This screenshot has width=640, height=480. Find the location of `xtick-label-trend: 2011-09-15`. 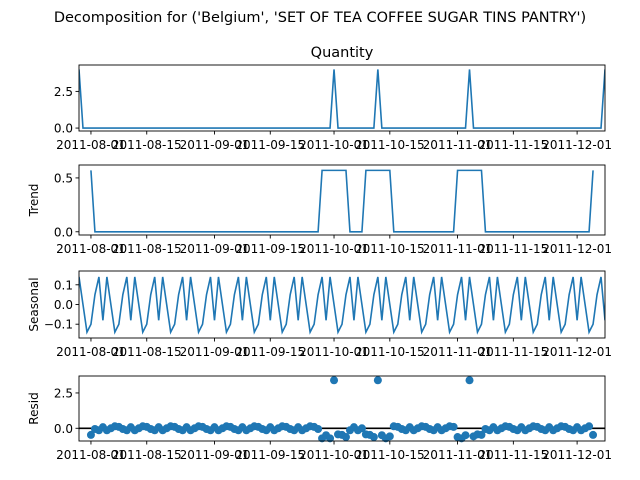

xtick-label-trend: 2011-09-15 is located at coordinates (270, 249).